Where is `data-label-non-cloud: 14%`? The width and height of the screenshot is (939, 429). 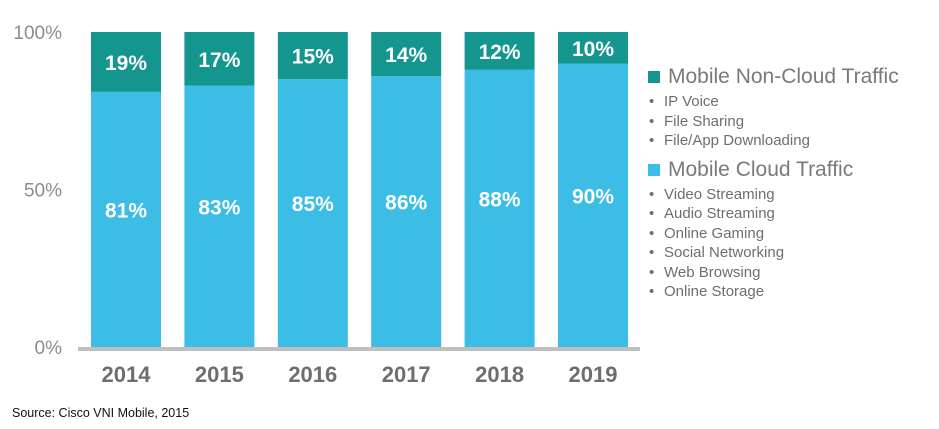
data-label-non-cloud: 14% is located at coordinates (406, 55).